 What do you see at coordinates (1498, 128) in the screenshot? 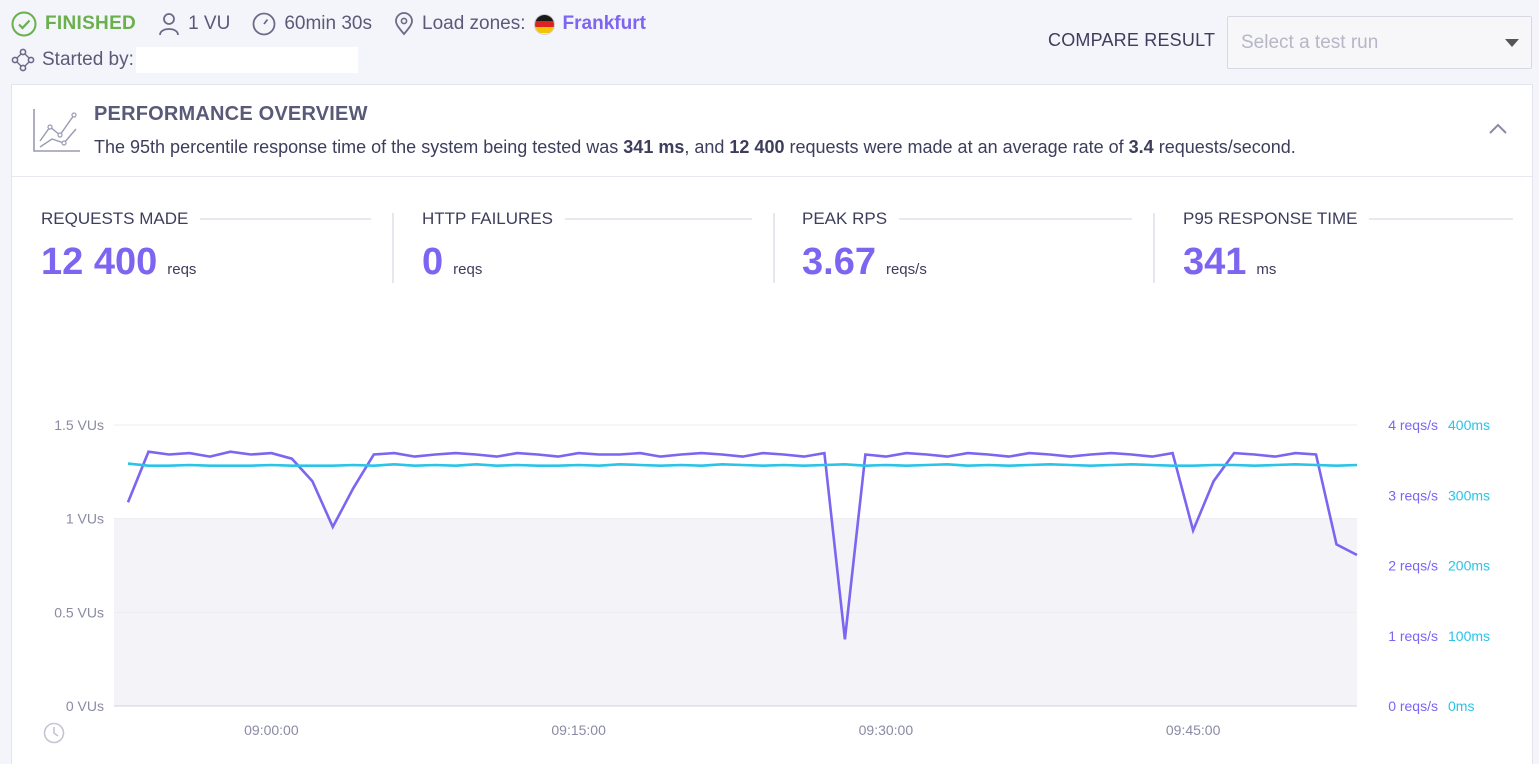
I see `chevron-up-icon` at bounding box center [1498, 128].